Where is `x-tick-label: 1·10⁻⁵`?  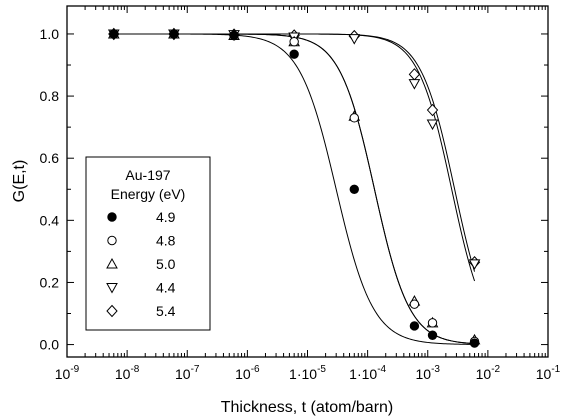 x-tick-label: 1·10⁻⁵ is located at coordinates (307, 373).